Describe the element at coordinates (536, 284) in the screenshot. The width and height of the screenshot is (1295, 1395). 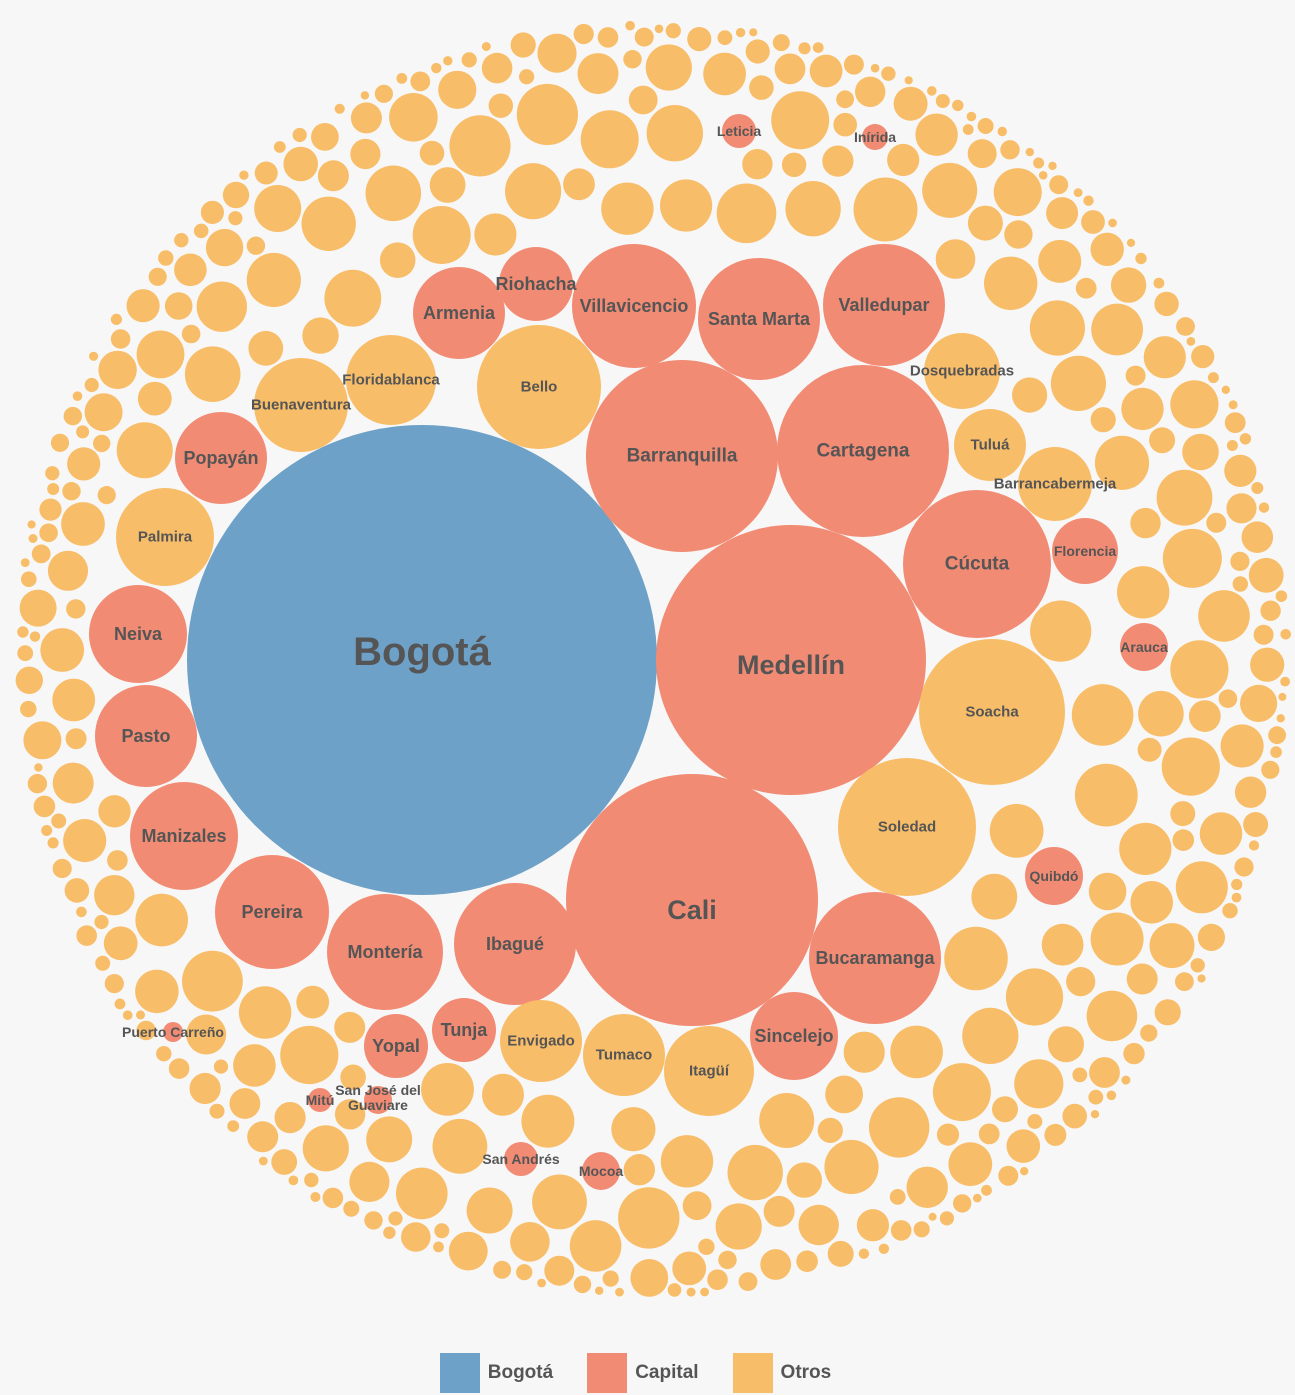
I see `bubble-riohacha` at that location.